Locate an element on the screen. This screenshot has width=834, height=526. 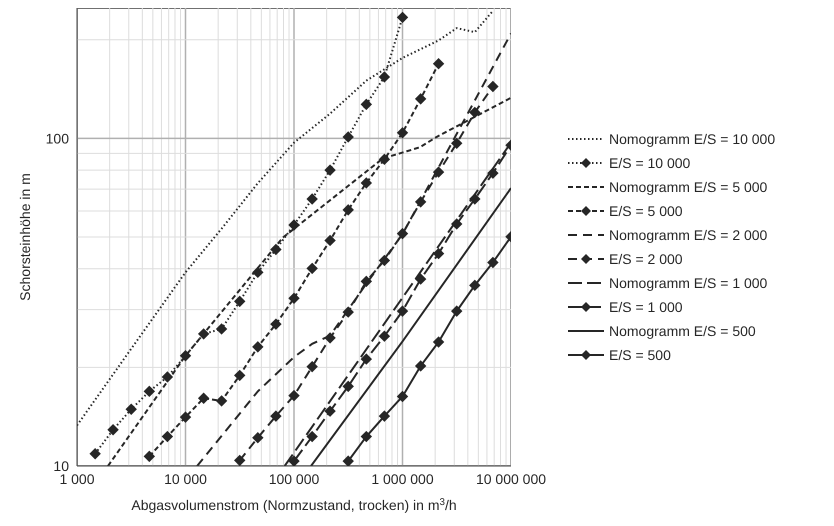
x-tick-label: 1 000 000 is located at coordinates (402, 478).